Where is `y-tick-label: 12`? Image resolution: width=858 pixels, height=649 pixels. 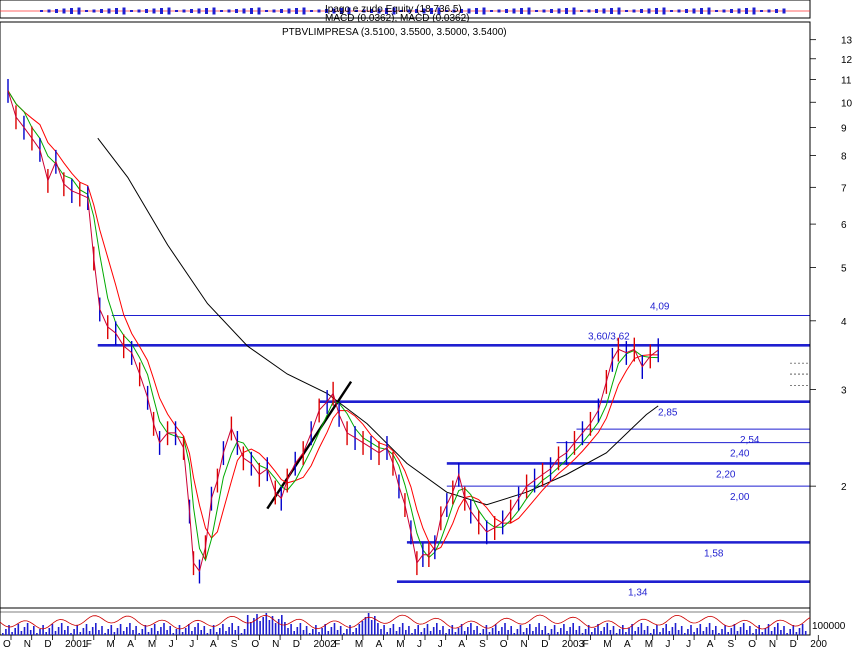 y-tick-label: 12 is located at coordinates (847, 60).